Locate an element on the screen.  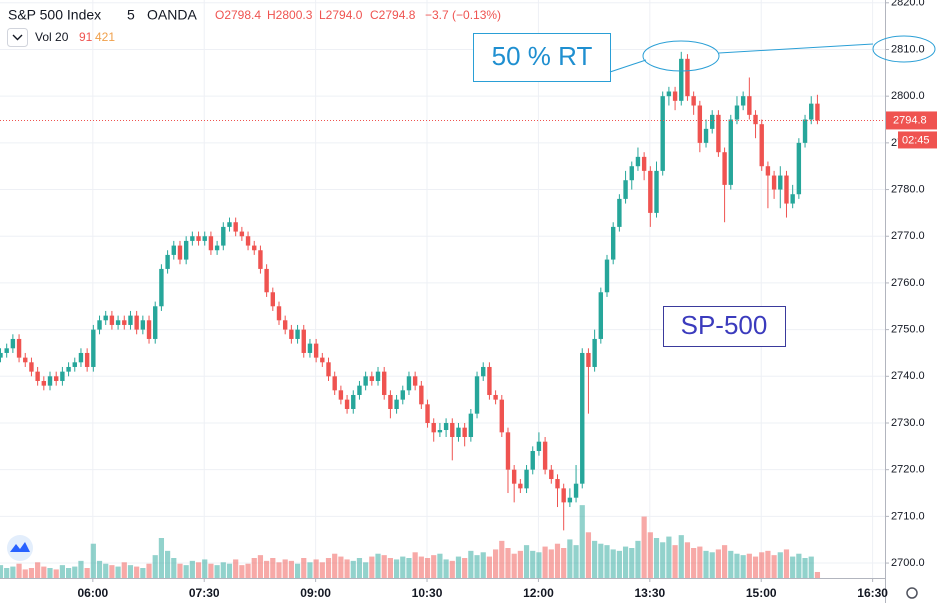
volume-last: 421 is located at coordinates (105, 37).